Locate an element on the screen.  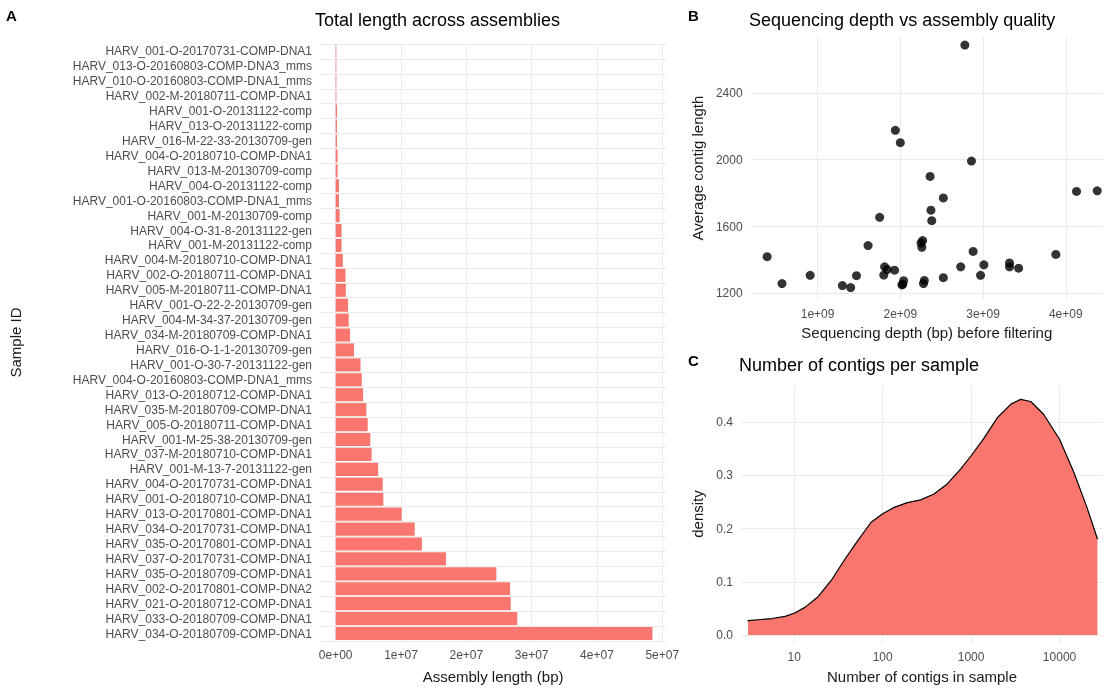
y-tick-label: HARV_013-O-20160803-COMP-DNA3_mms is located at coordinates (192, 66).